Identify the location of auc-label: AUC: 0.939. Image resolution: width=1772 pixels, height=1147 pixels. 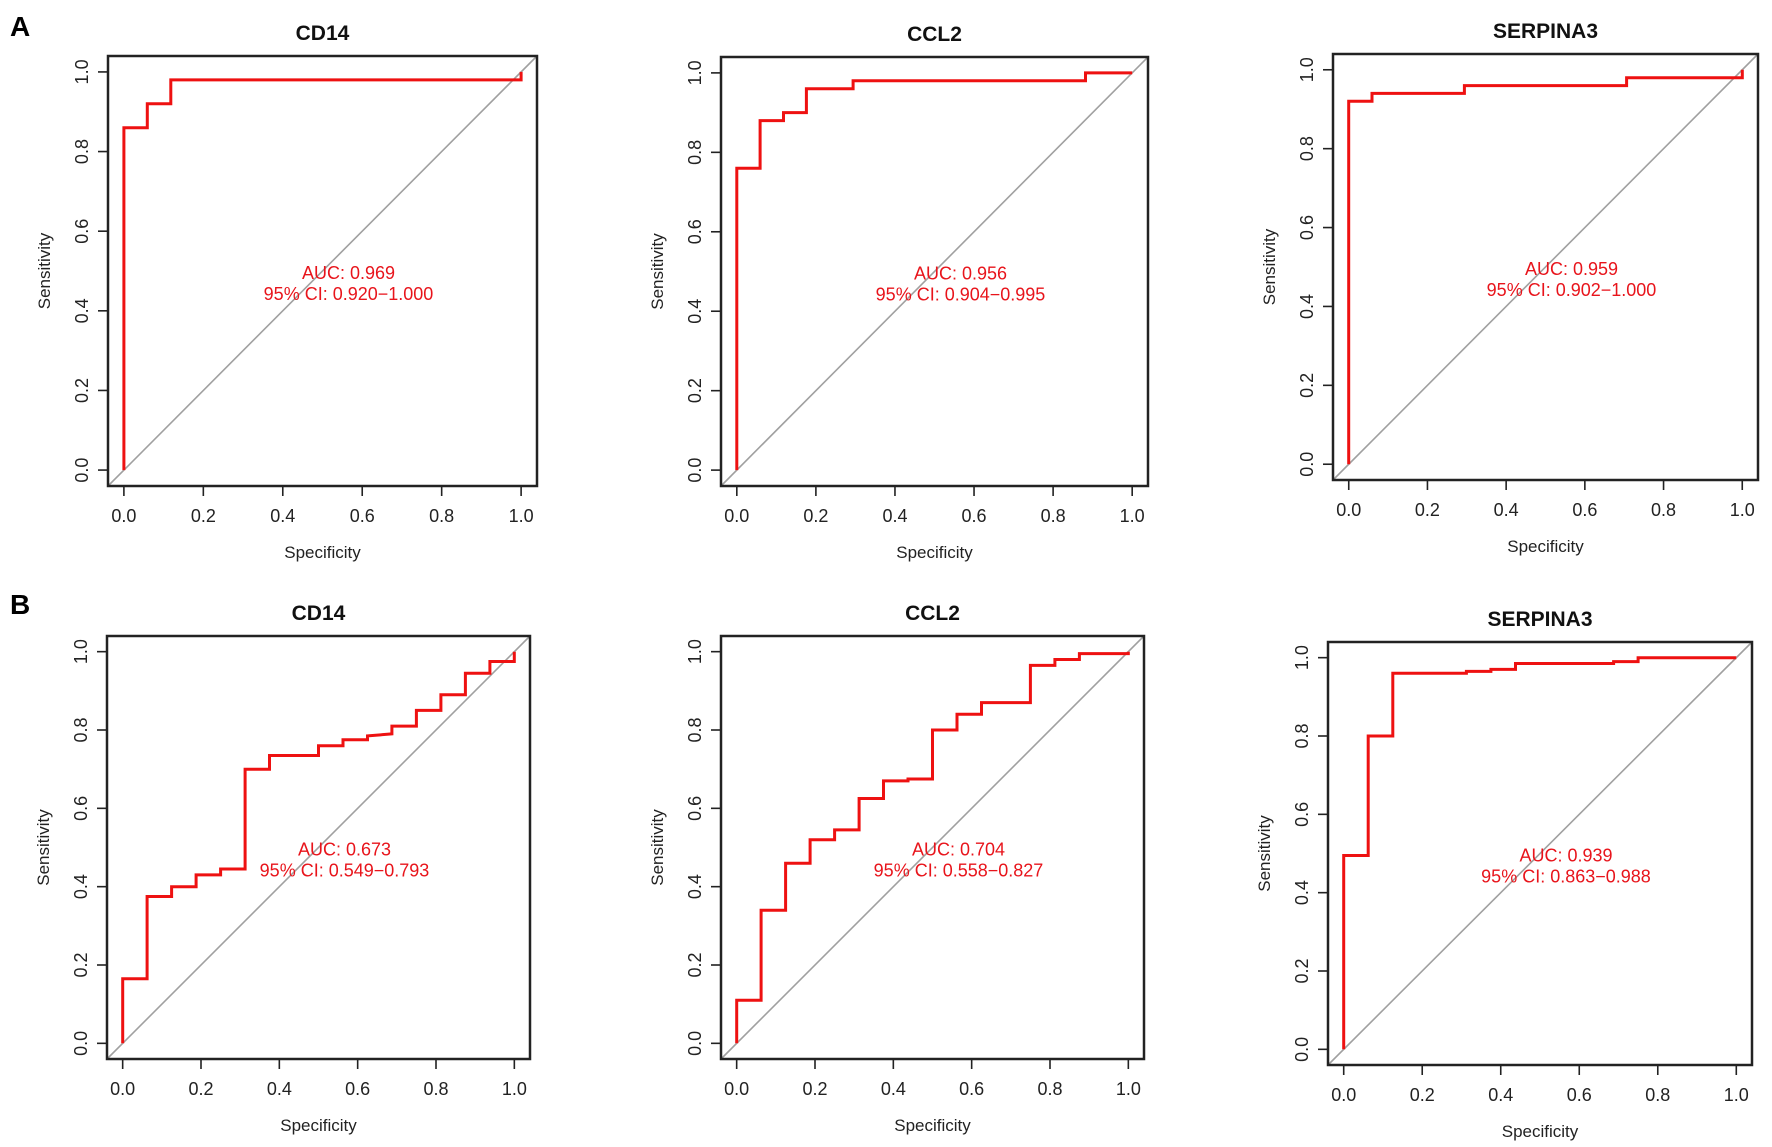
(1565, 856).